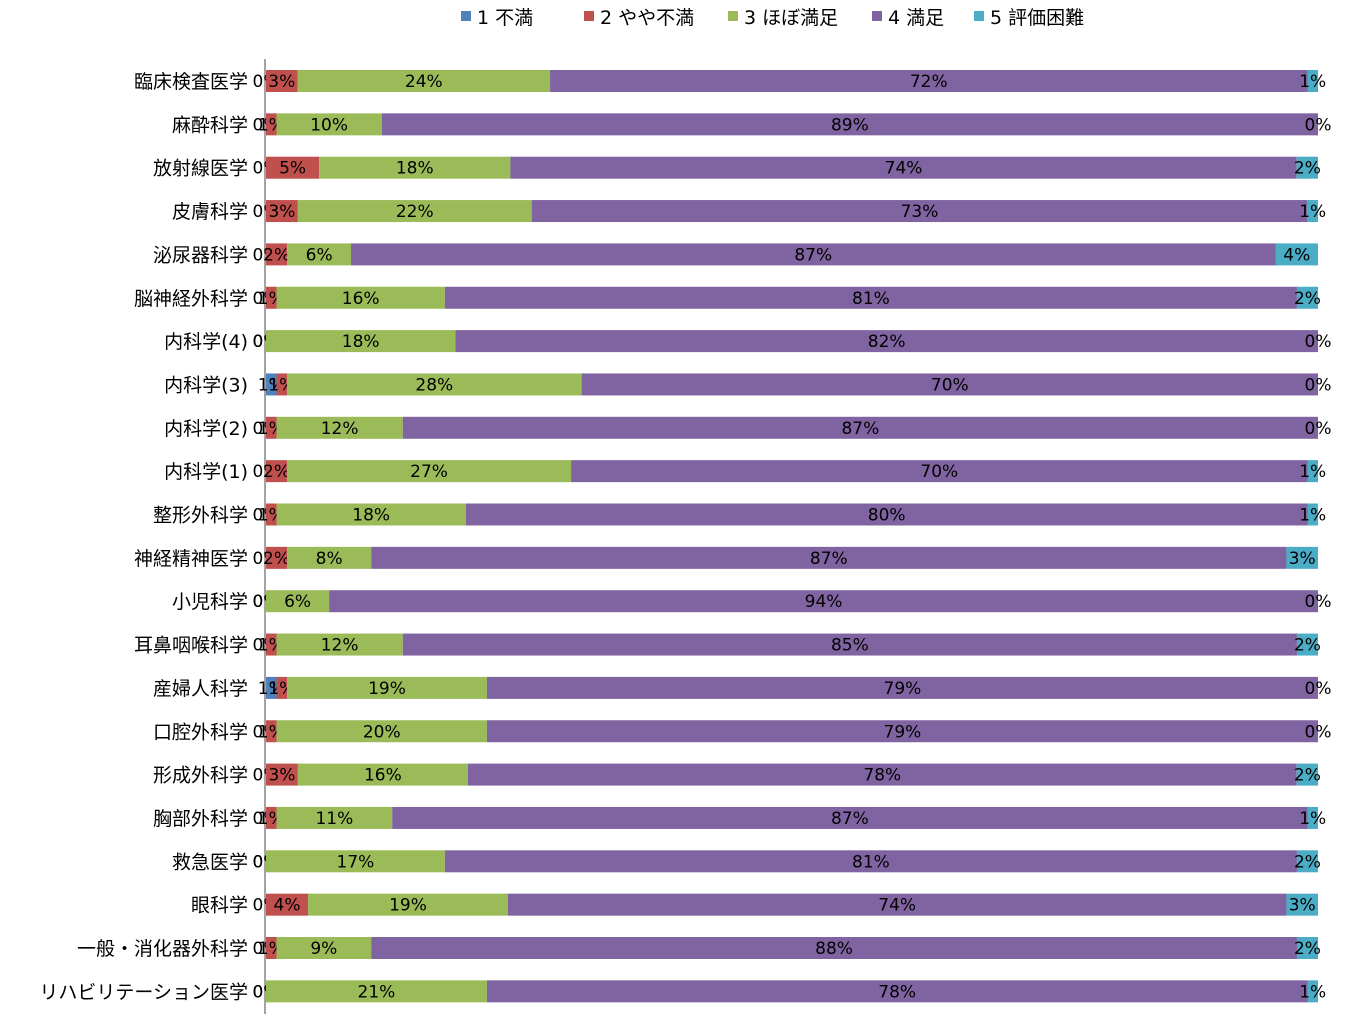 The image size is (1356, 1032). I want to click on data-label: 70%, so click(939, 472).